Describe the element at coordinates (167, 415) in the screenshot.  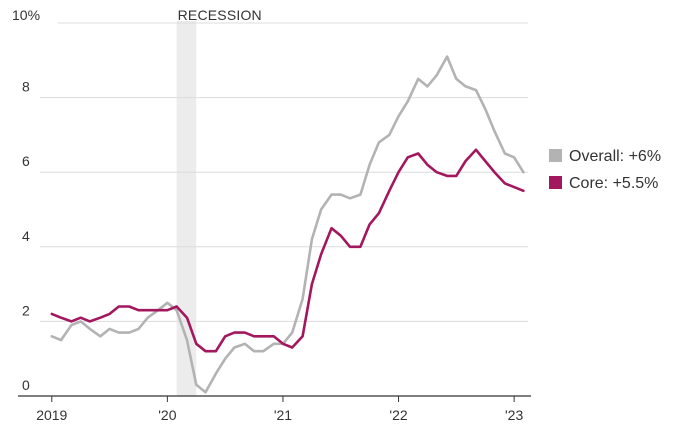
I see `x-tick-label: '20` at that location.